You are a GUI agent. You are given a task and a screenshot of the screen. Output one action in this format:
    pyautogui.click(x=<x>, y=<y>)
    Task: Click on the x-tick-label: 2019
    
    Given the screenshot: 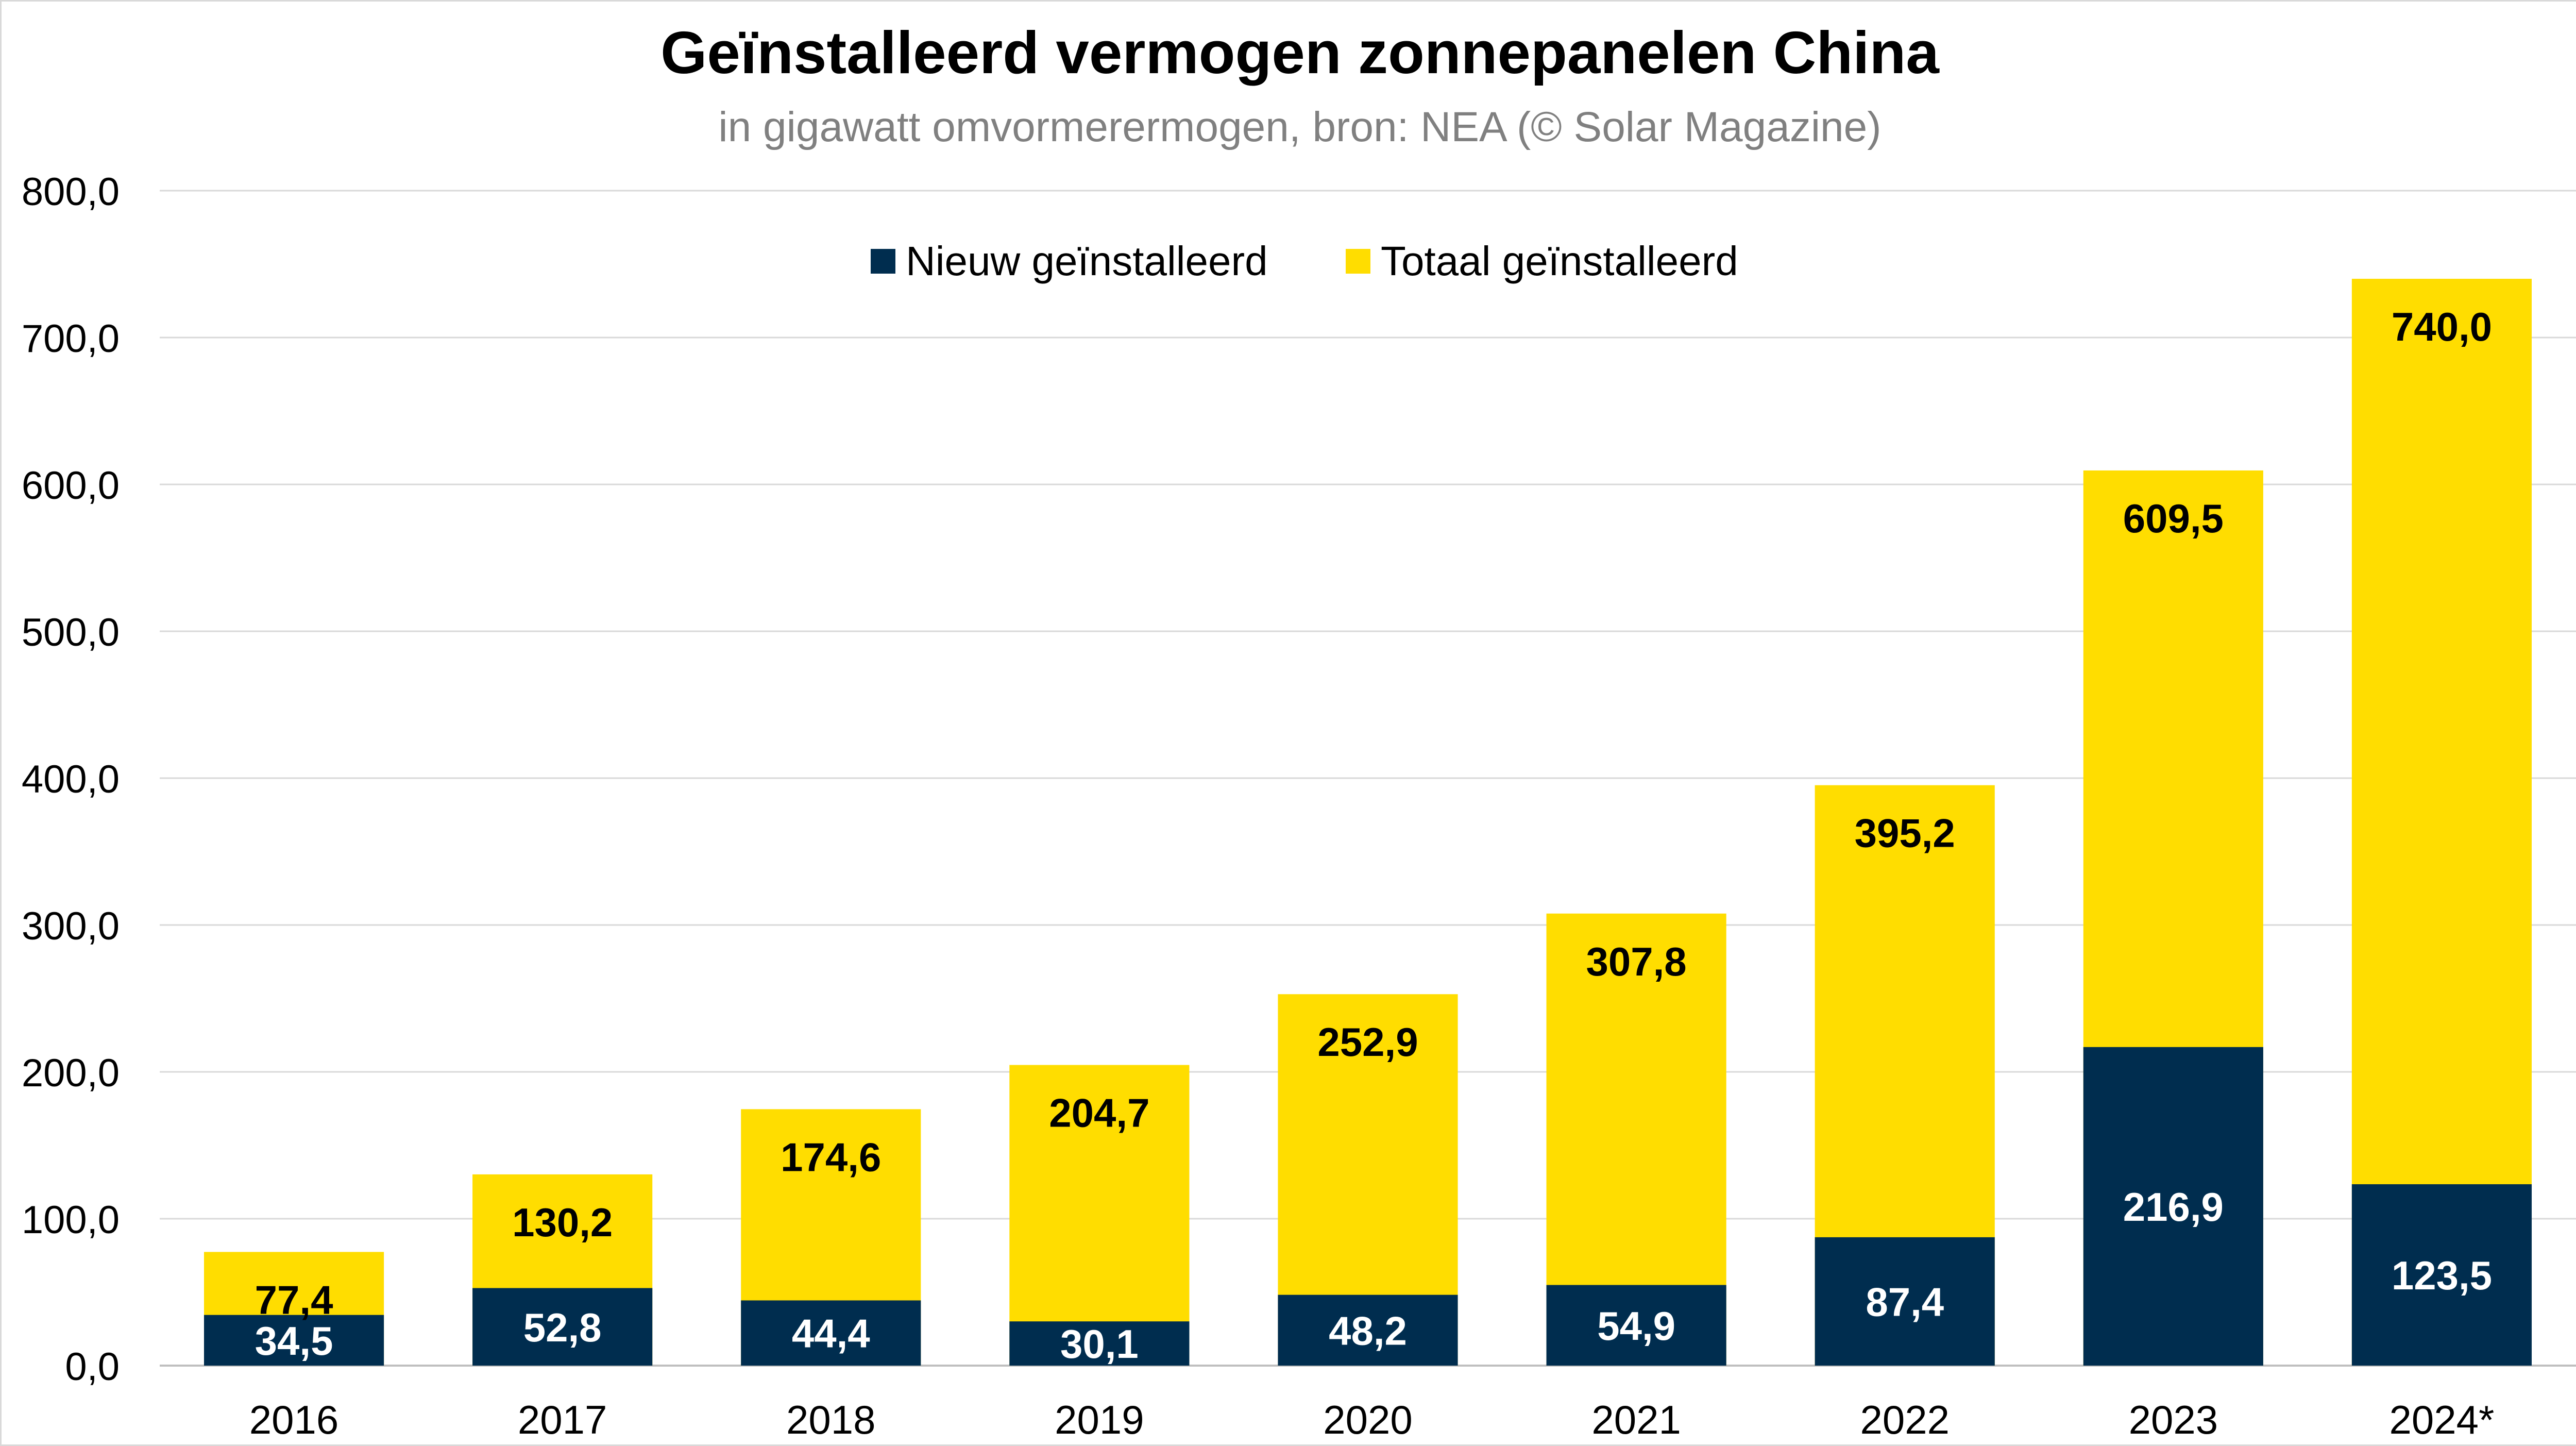 What is the action you would take?
    pyautogui.click(x=1100, y=1419)
    